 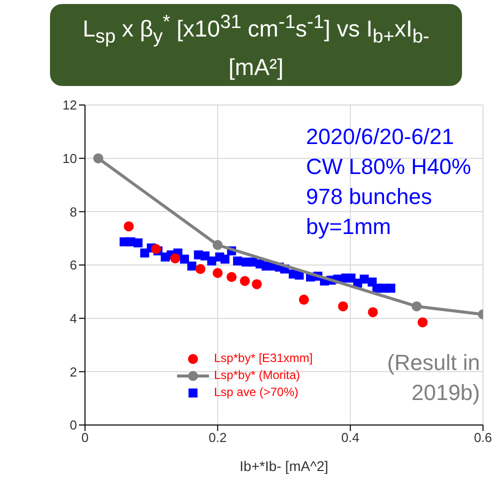 I want to click on annotation: CW L80% H40%, so click(x=389, y=167).